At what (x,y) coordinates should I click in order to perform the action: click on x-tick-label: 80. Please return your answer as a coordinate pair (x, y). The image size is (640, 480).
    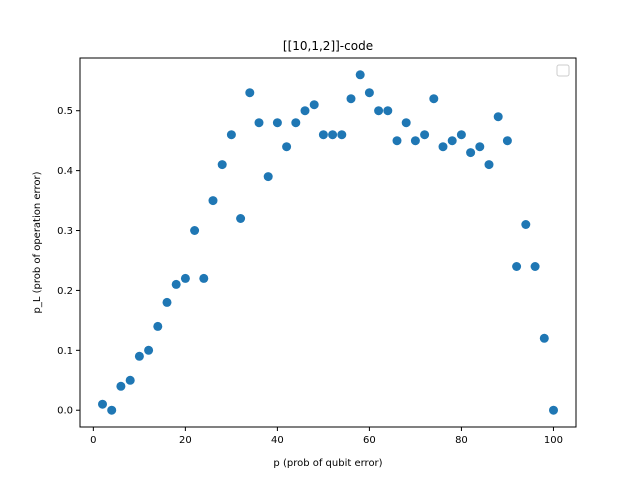
    Looking at the image, I should click on (461, 440).